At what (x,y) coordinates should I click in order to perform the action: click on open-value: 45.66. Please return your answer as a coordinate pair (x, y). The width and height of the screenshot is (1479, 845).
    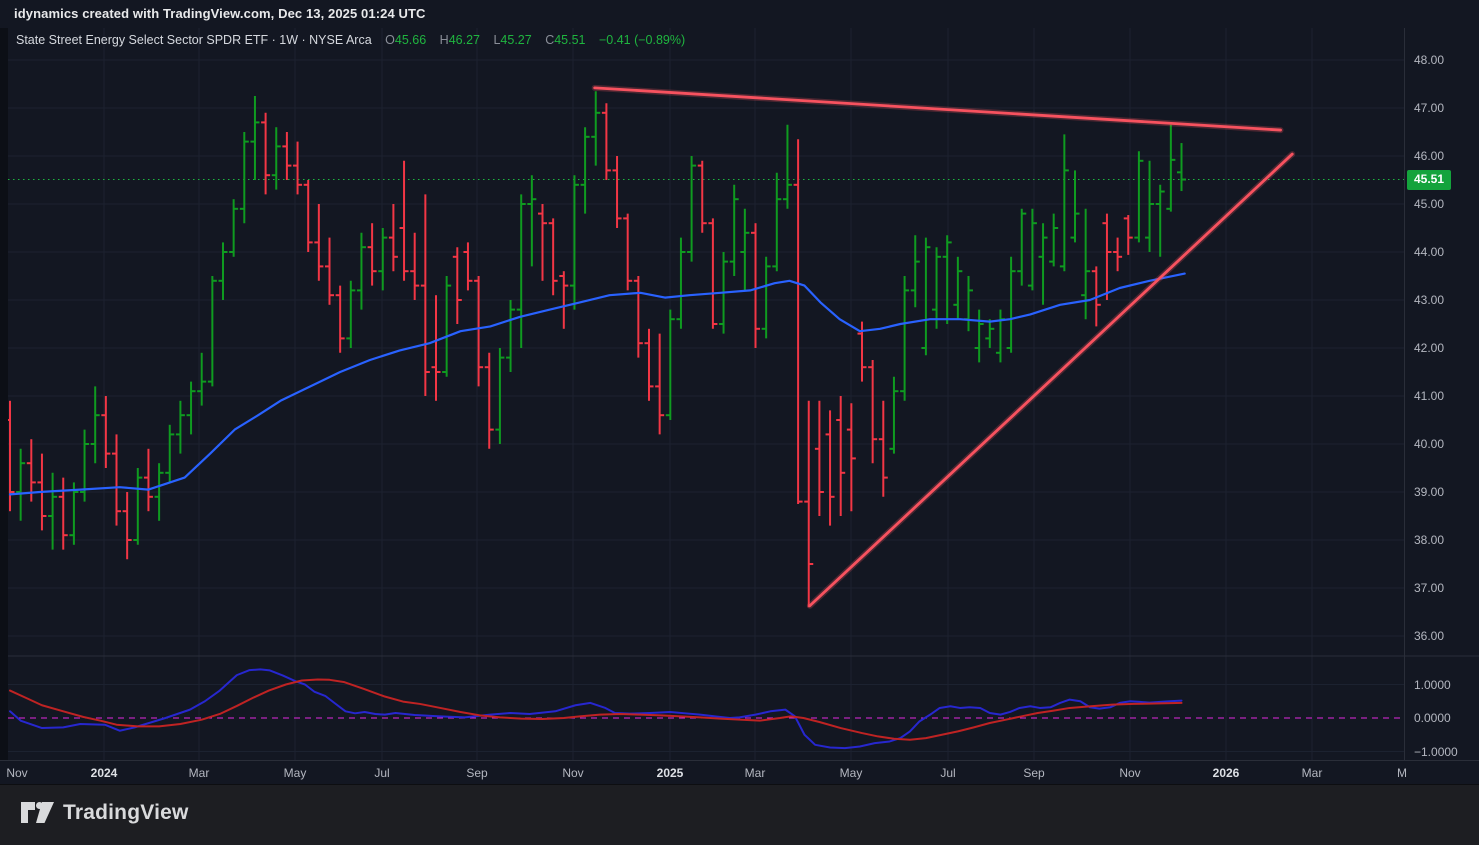
    Looking at the image, I should click on (410, 40).